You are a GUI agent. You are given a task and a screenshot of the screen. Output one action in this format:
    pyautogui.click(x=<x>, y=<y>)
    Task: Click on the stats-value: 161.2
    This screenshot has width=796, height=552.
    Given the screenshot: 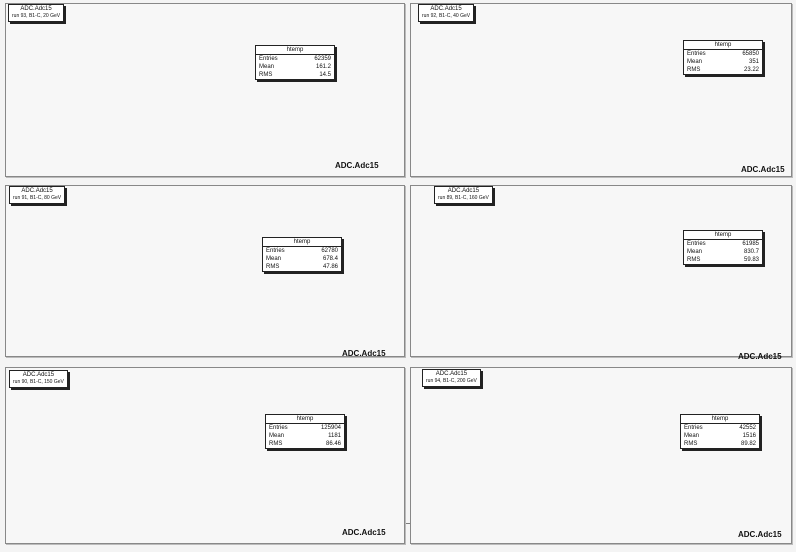 What is the action you would take?
    pyautogui.click(x=323, y=67)
    